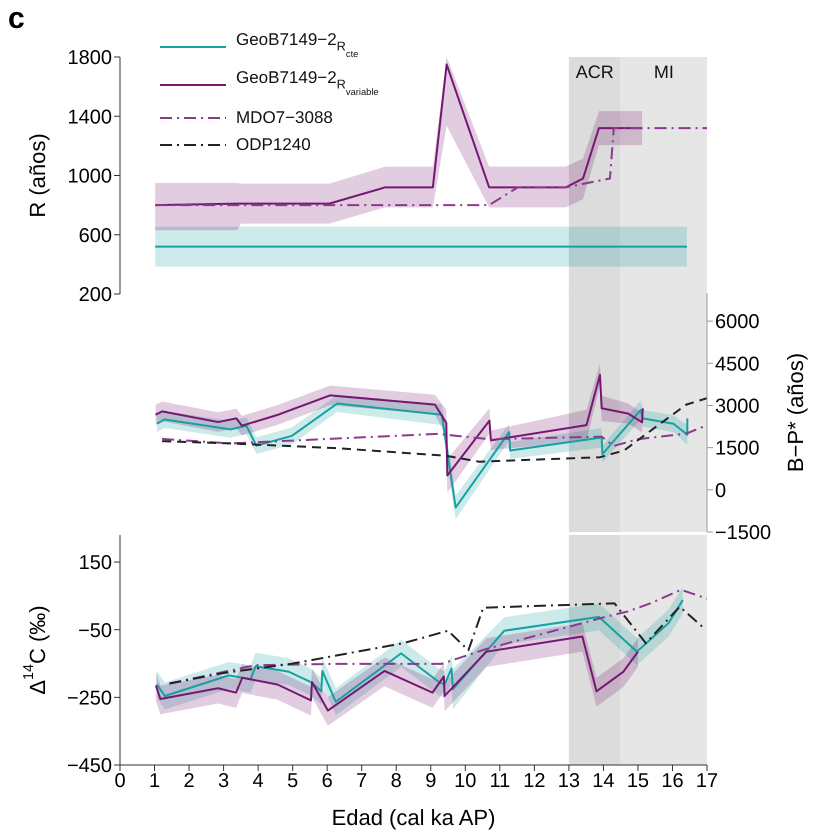 This screenshot has height=833, width=817. I want to click on x-tick-label: 13, so click(569, 781).